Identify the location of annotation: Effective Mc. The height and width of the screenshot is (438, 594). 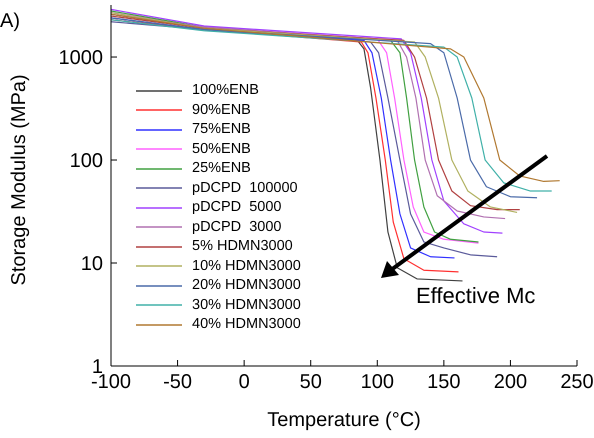
(476, 296).